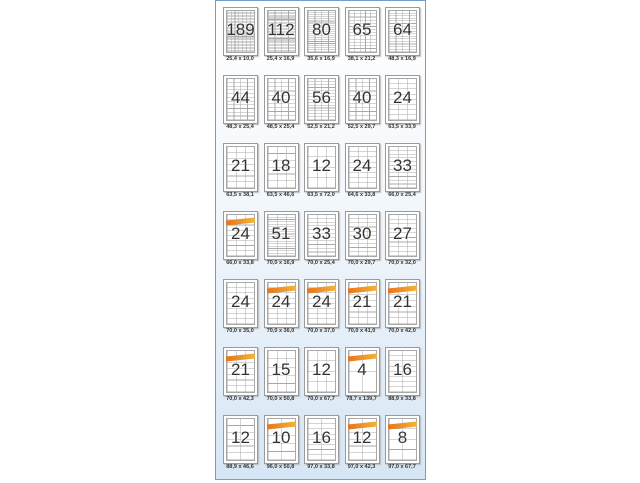 This screenshot has height=483, width=640. I want to click on label-sheet-option: 16 88,9 x 33,8, so click(403, 381).